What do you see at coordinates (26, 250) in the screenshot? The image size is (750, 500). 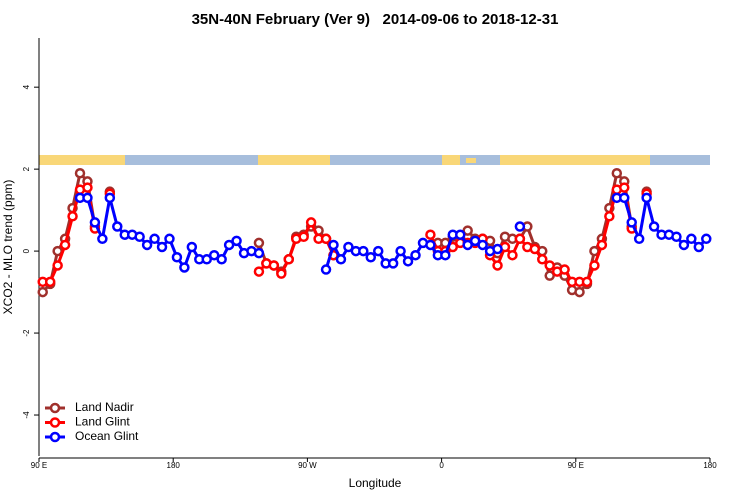 I see `y-tick-label: 0` at bounding box center [26, 250].